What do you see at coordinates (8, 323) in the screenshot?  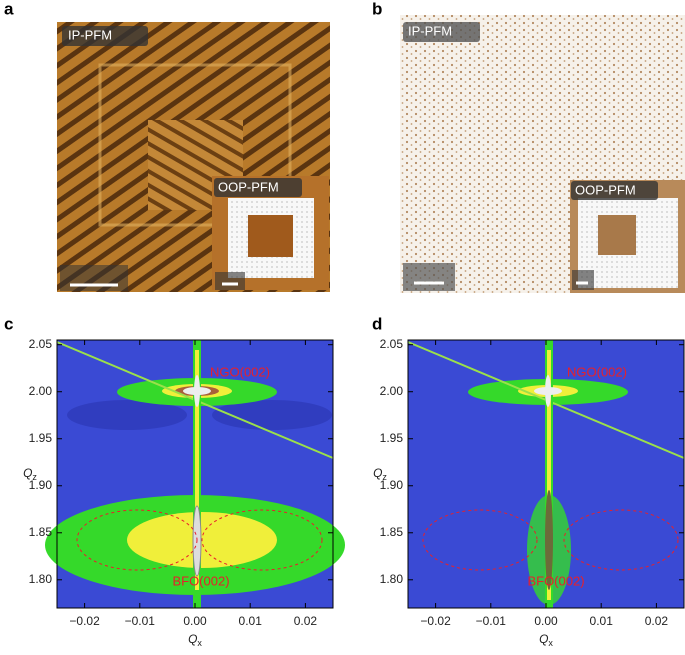 I see `panel-label: c` at bounding box center [8, 323].